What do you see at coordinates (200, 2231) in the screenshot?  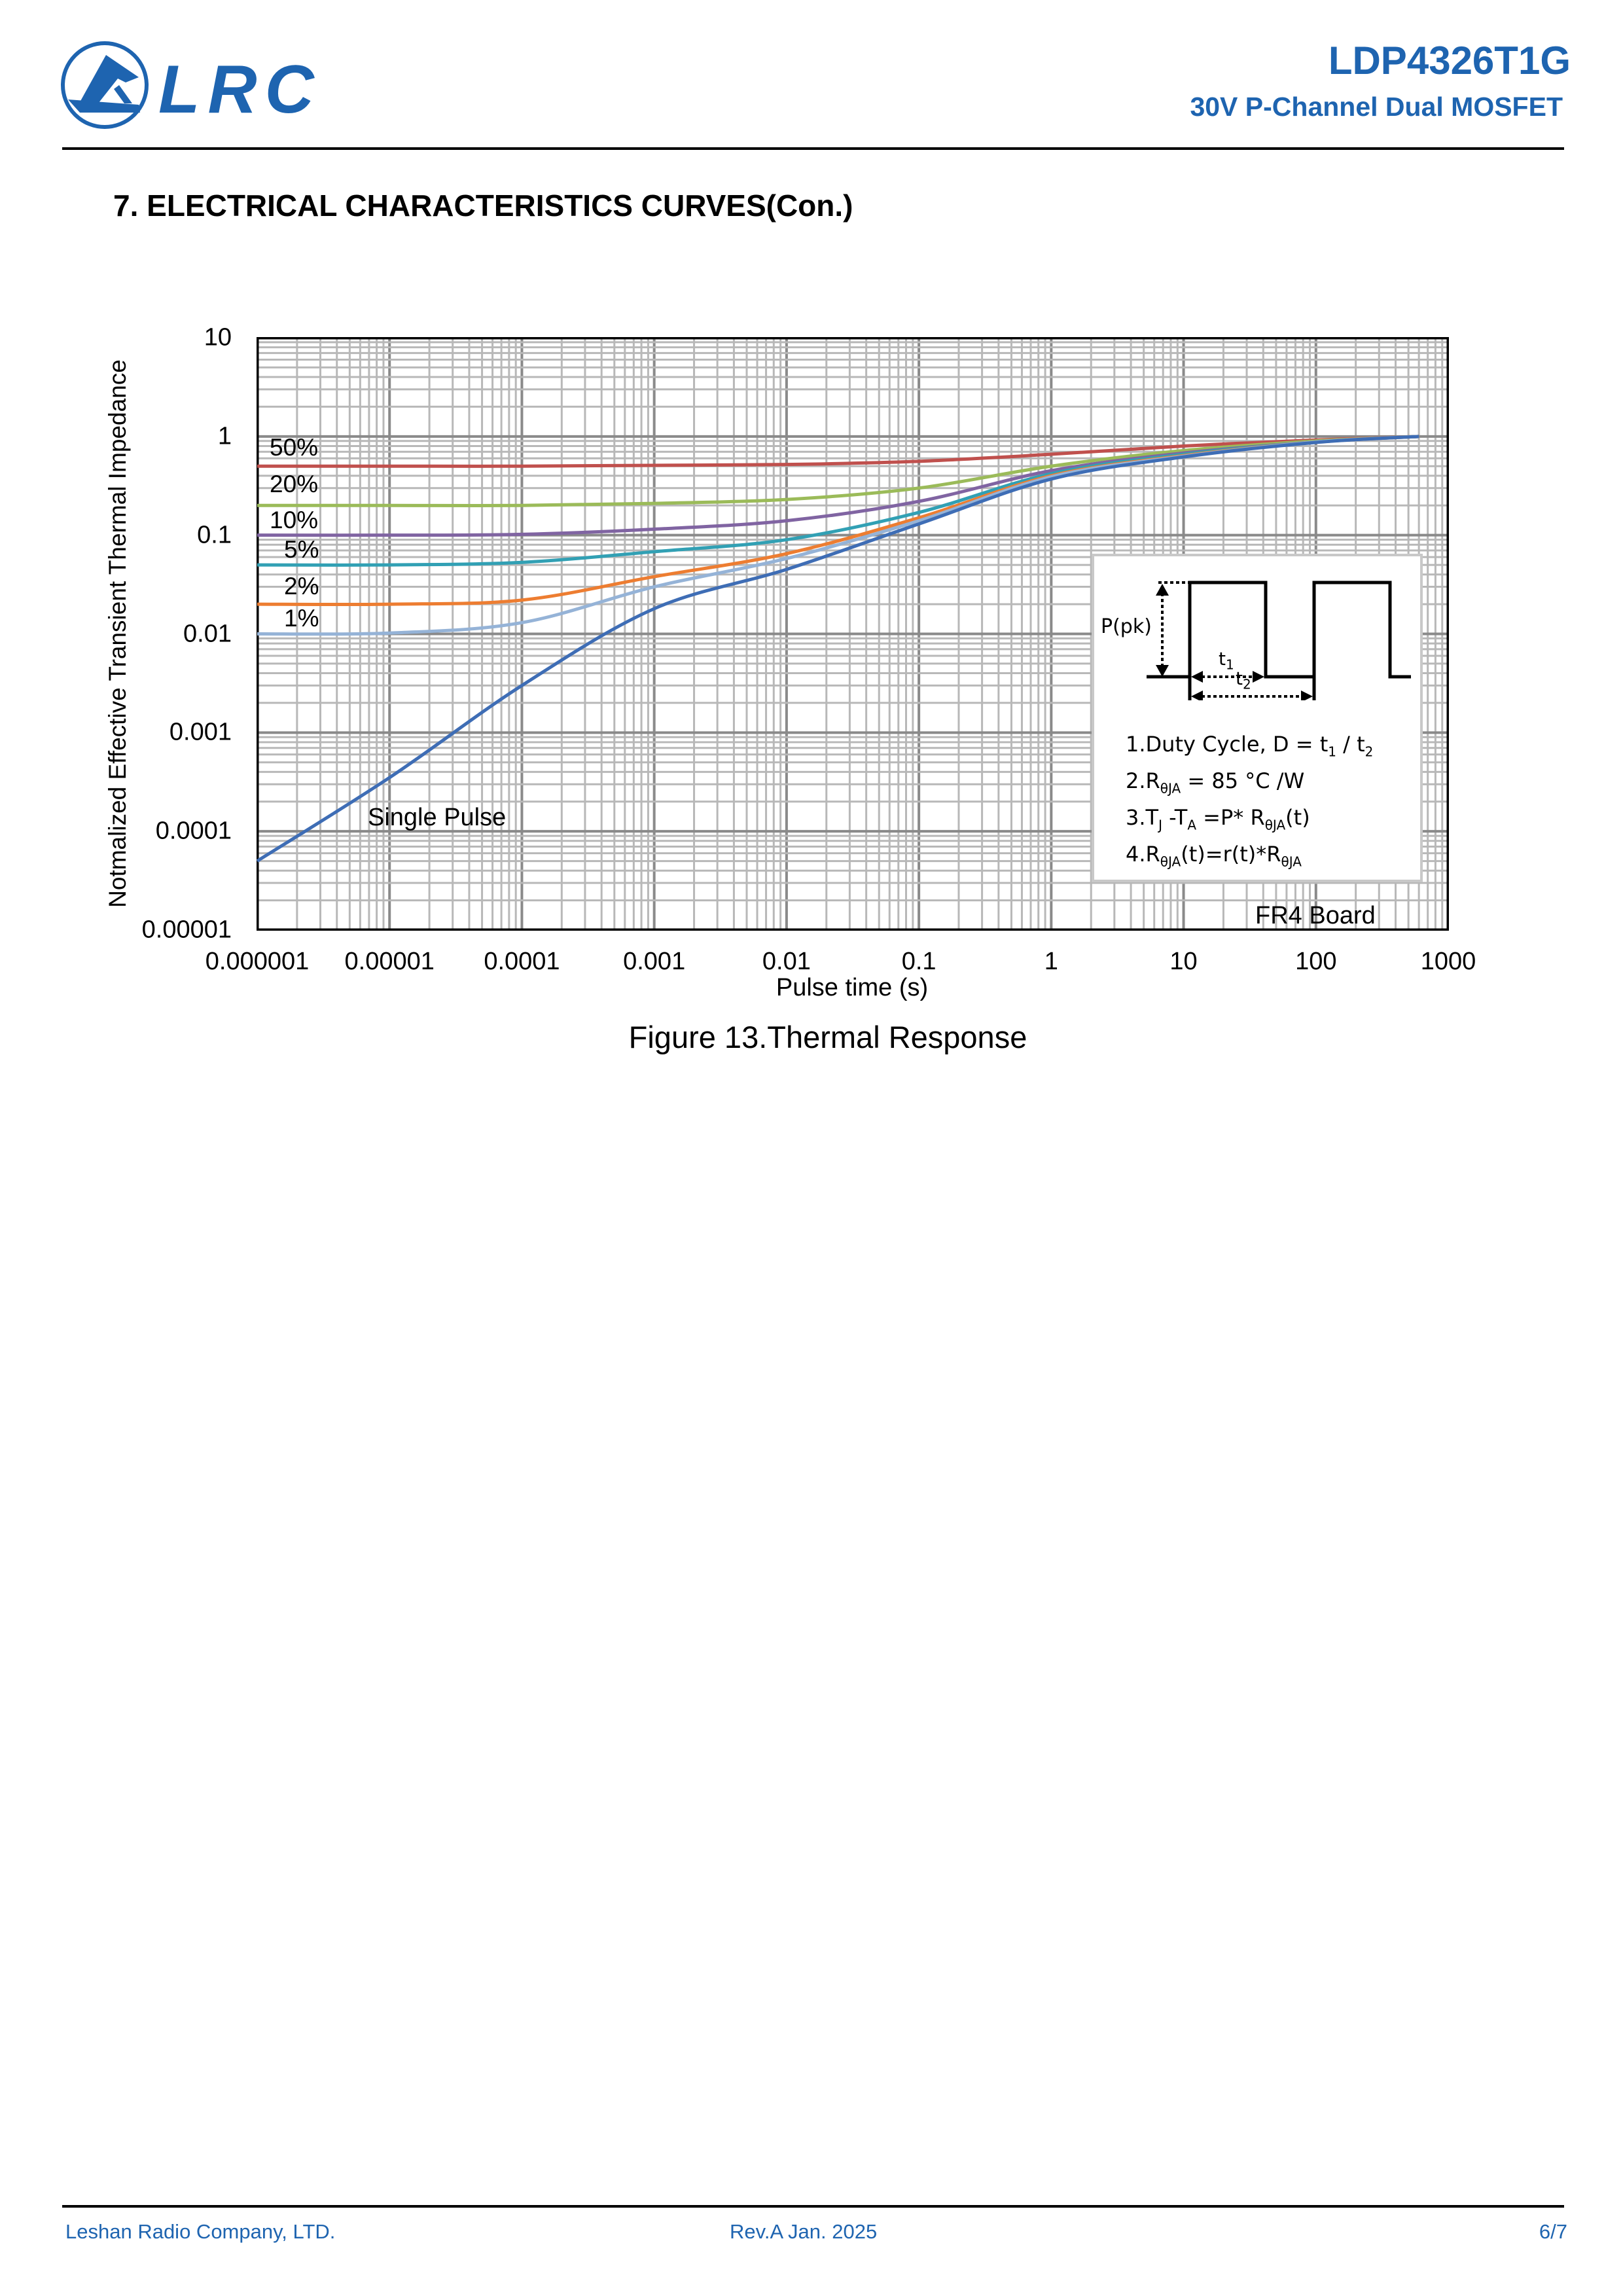 I see `footer-company: Leshan Radio Company, LTD.` at bounding box center [200, 2231].